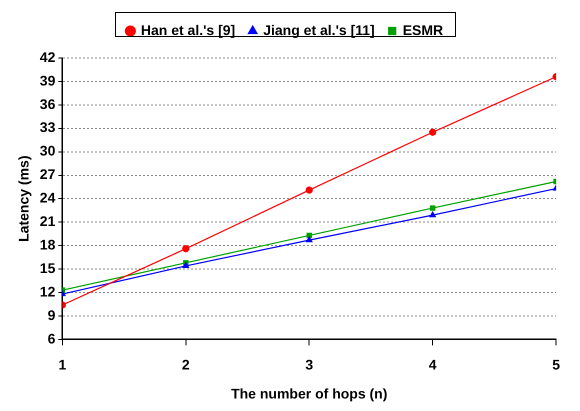  Describe the element at coordinates (48, 150) in the screenshot. I see `y-tick-label: 30` at that location.